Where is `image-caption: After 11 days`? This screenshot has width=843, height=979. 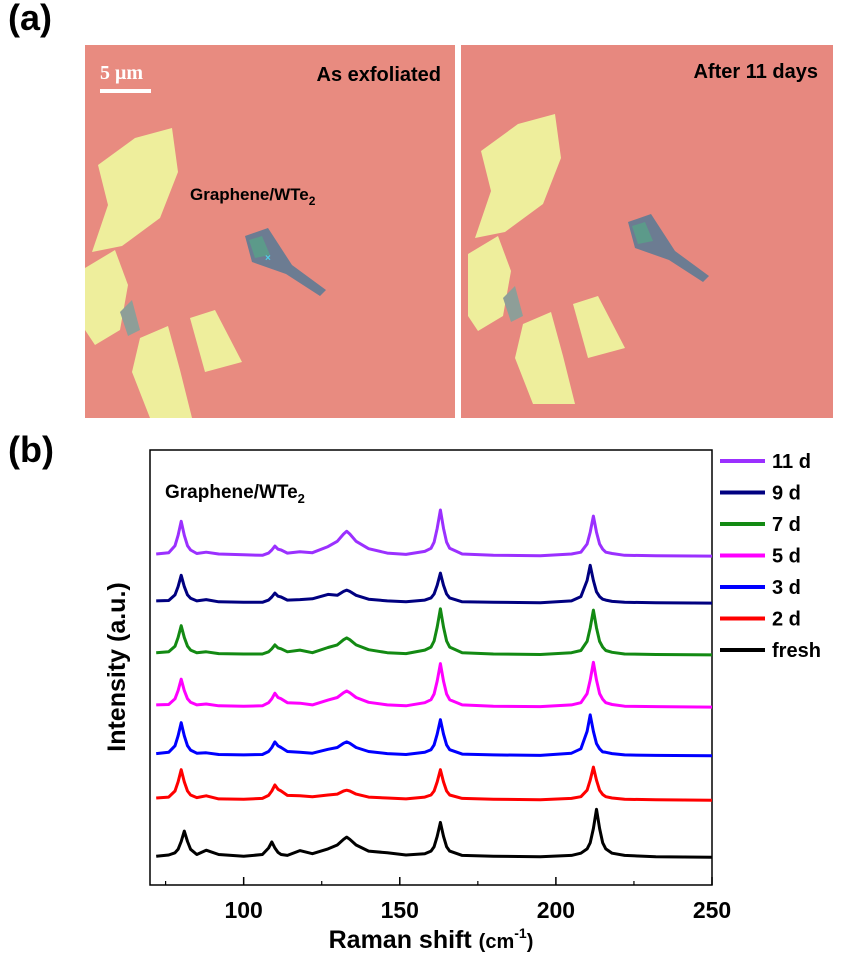 image-caption: After 11 days is located at coordinates (755, 72).